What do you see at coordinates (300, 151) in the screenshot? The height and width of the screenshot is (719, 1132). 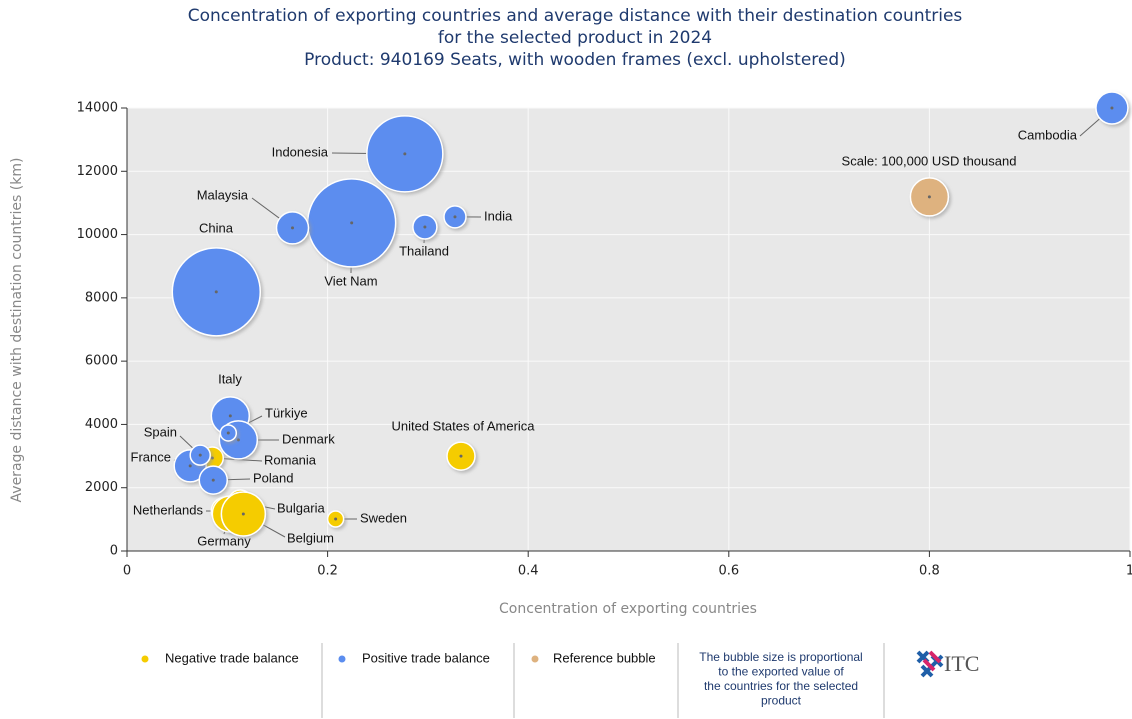 I see `point-label: Indonesia` at bounding box center [300, 151].